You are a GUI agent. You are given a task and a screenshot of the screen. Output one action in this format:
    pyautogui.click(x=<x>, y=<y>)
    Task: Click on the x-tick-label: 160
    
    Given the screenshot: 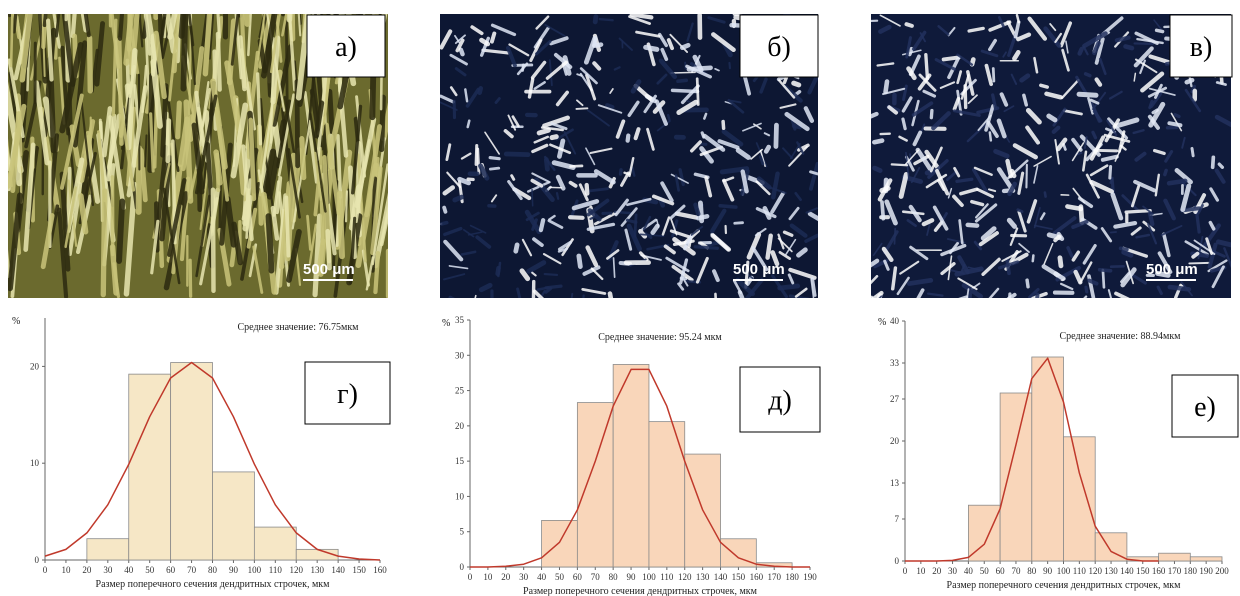 What is the action you would take?
    pyautogui.click(x=380, y=570)
    